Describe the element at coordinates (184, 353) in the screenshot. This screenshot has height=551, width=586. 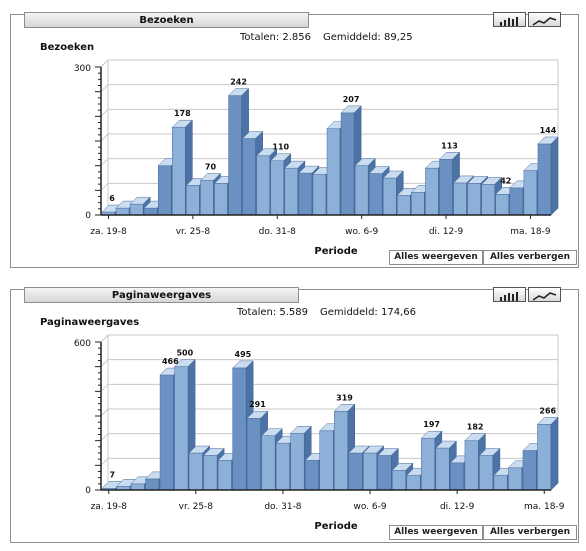
I see `data-label: 500` at that location.